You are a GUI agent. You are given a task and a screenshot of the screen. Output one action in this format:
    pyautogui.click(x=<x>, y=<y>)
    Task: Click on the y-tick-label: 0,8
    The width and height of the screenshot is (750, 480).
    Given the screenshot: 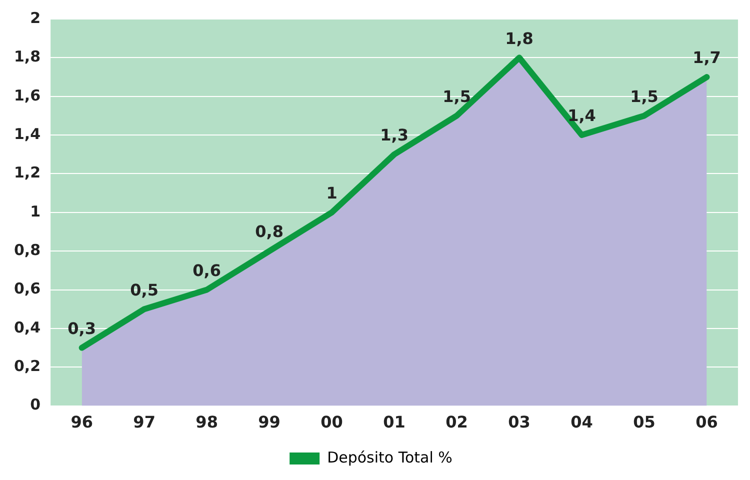 What is the action you would take?
    pyautogui.click(x=27, y=249)
    